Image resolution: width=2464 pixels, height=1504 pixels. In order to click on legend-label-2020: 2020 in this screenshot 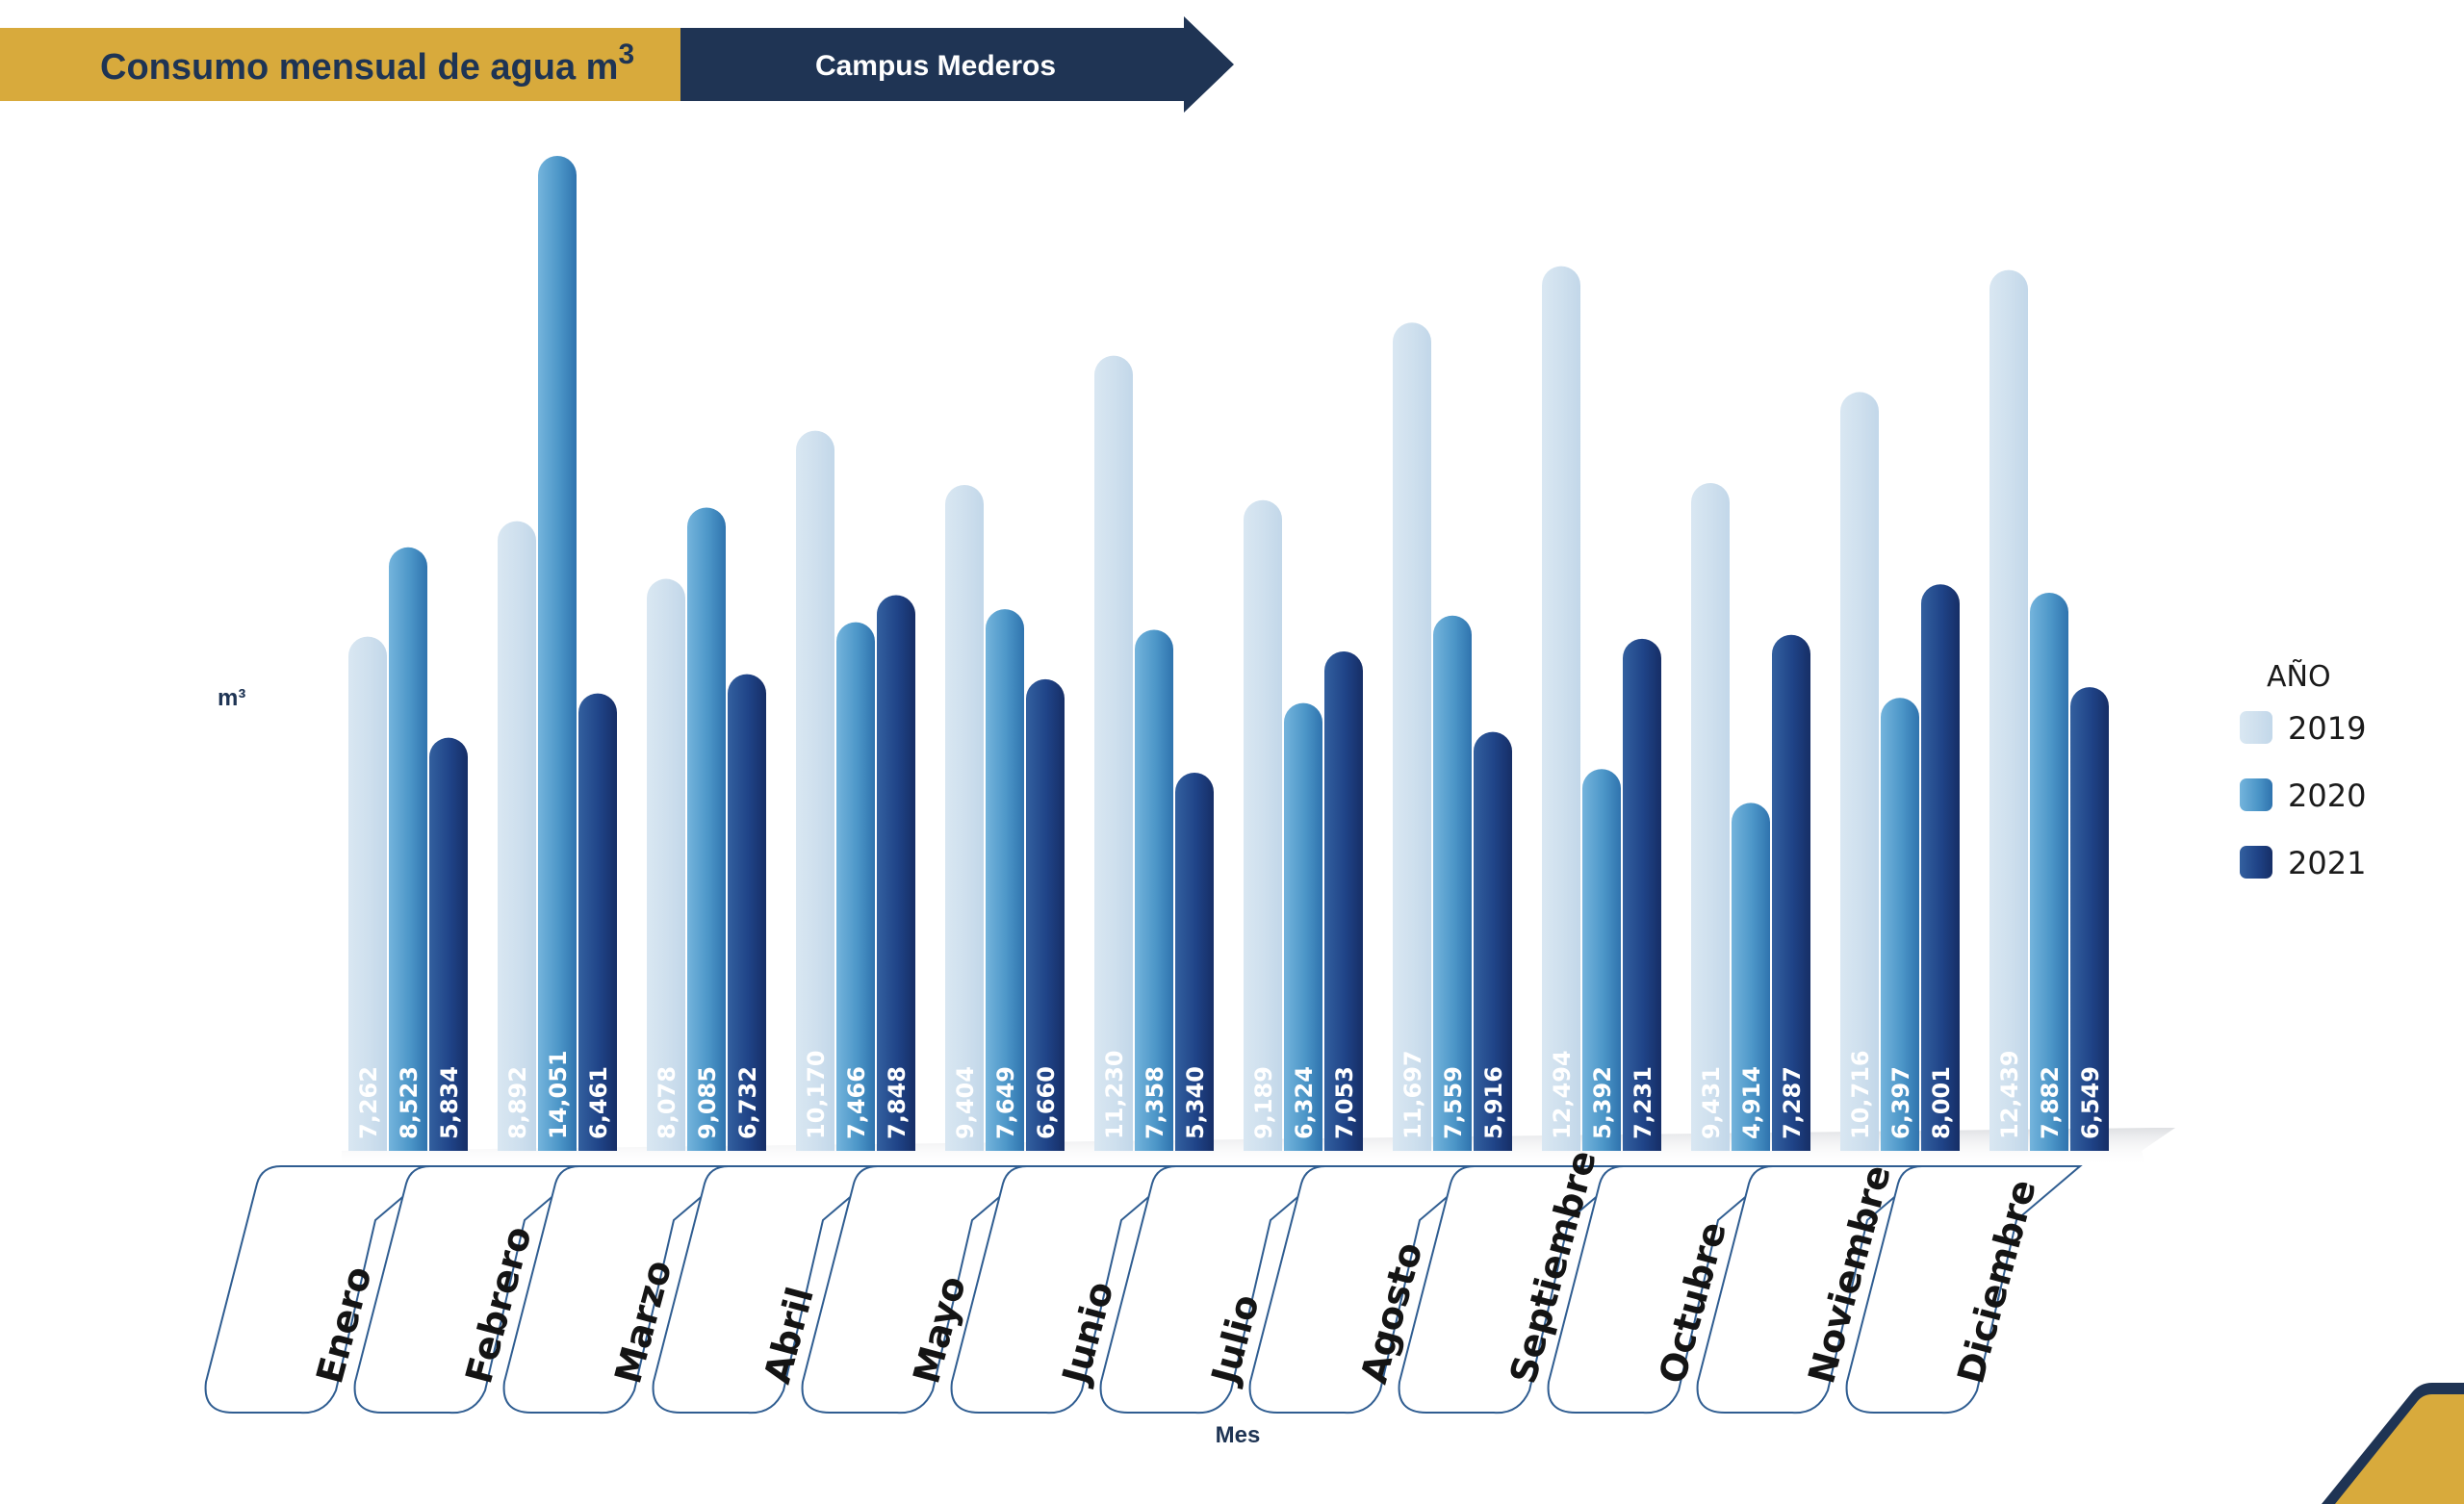, I will do `click(2327, 796)`.